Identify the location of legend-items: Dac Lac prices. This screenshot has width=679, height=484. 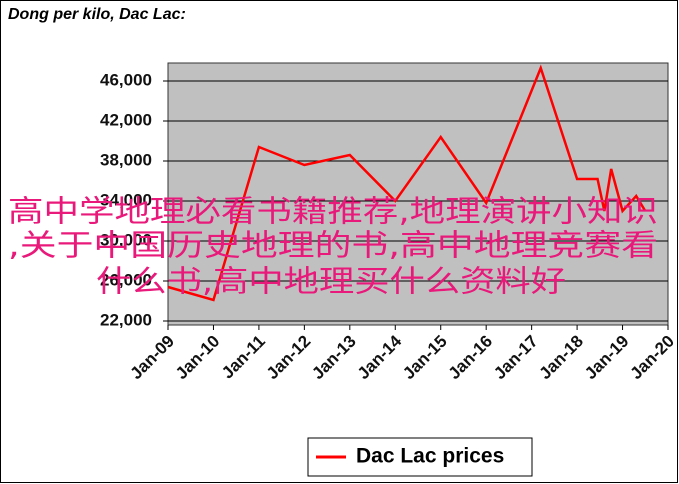
(410, 456).